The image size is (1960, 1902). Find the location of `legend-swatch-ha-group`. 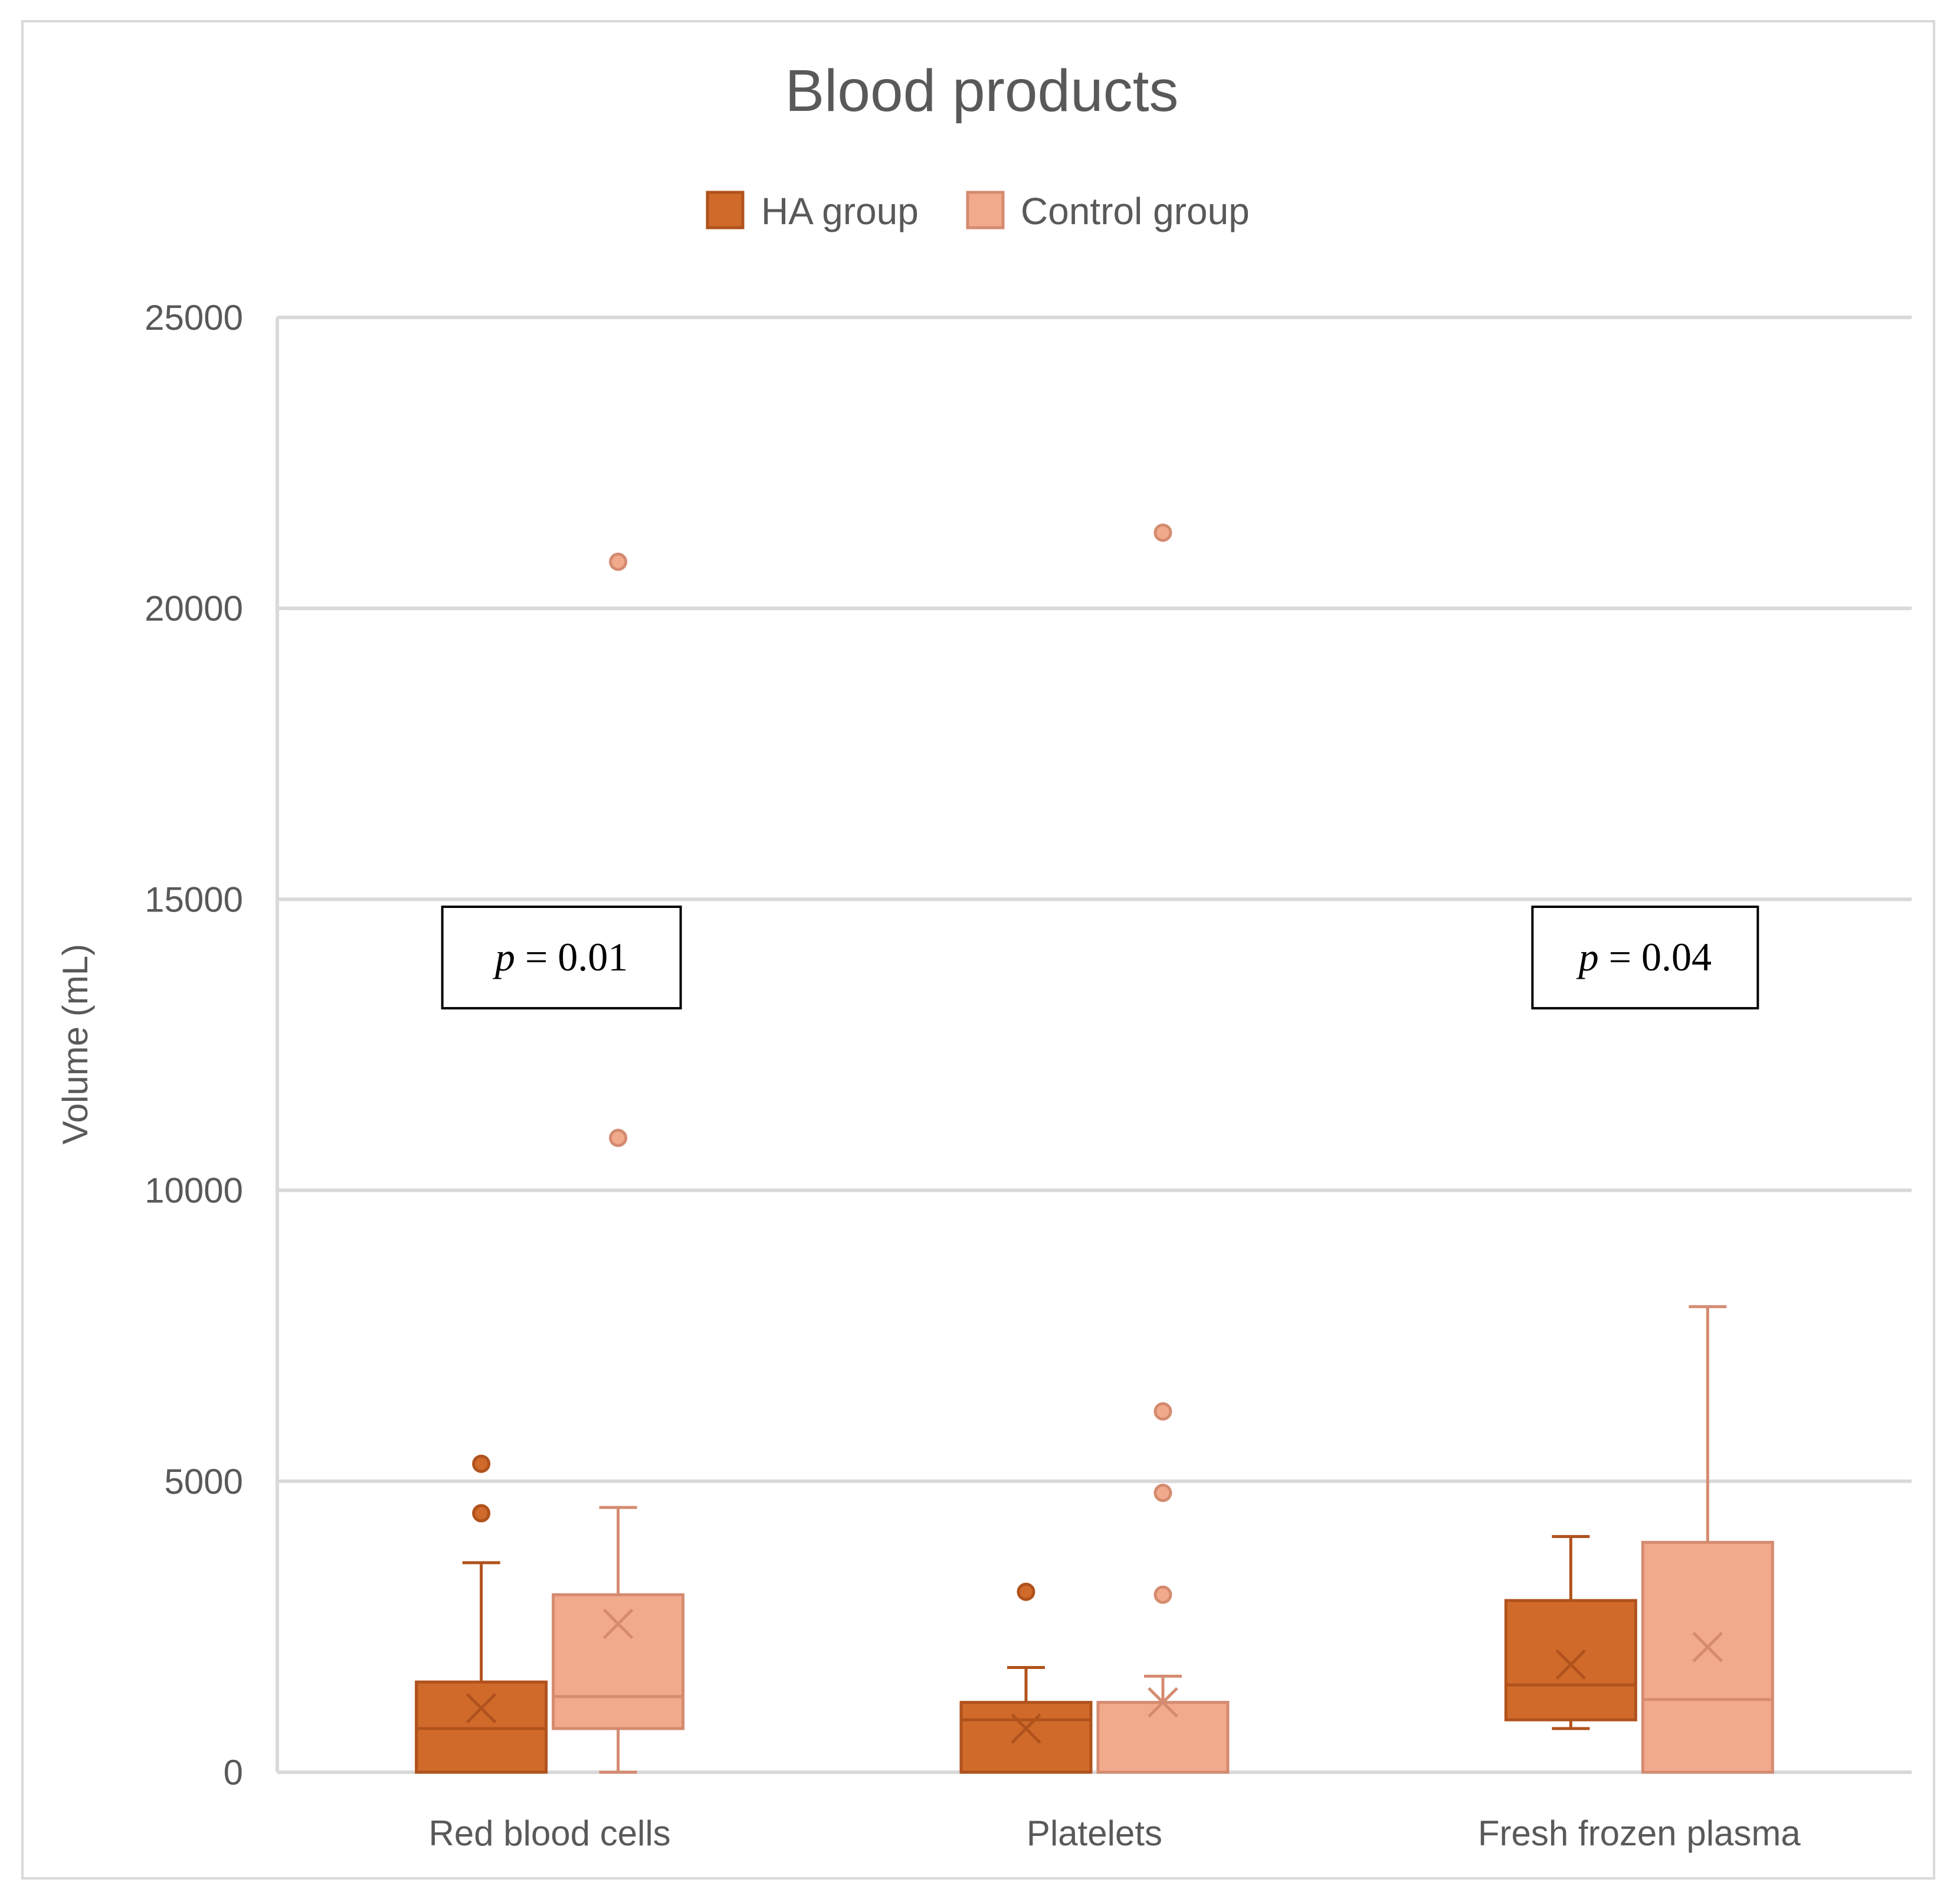

legend-swatch-ha-group is located at coordinates (725, 210).